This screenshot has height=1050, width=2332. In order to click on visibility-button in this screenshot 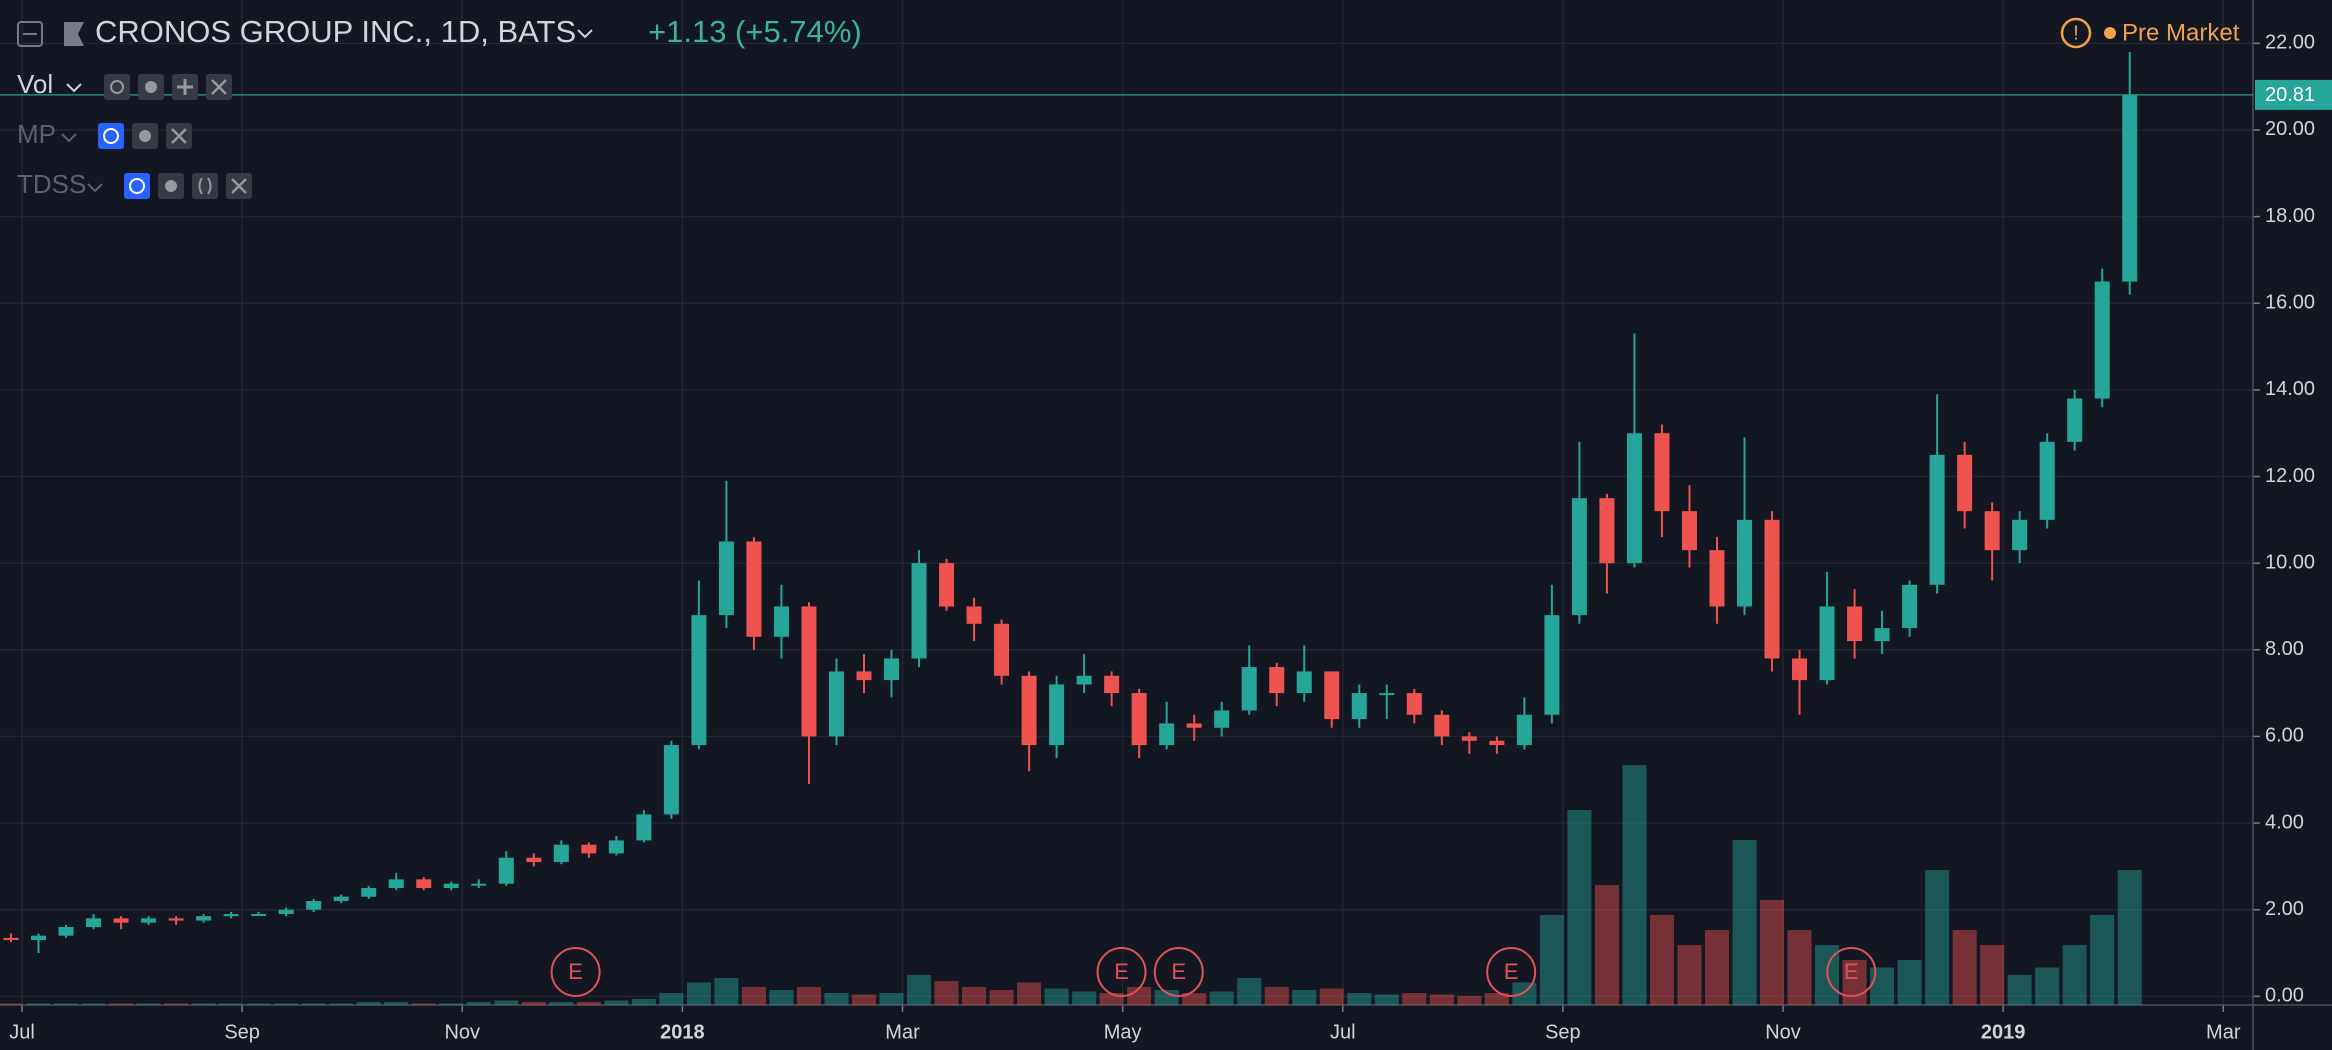, I will do `click(117, 87)`.